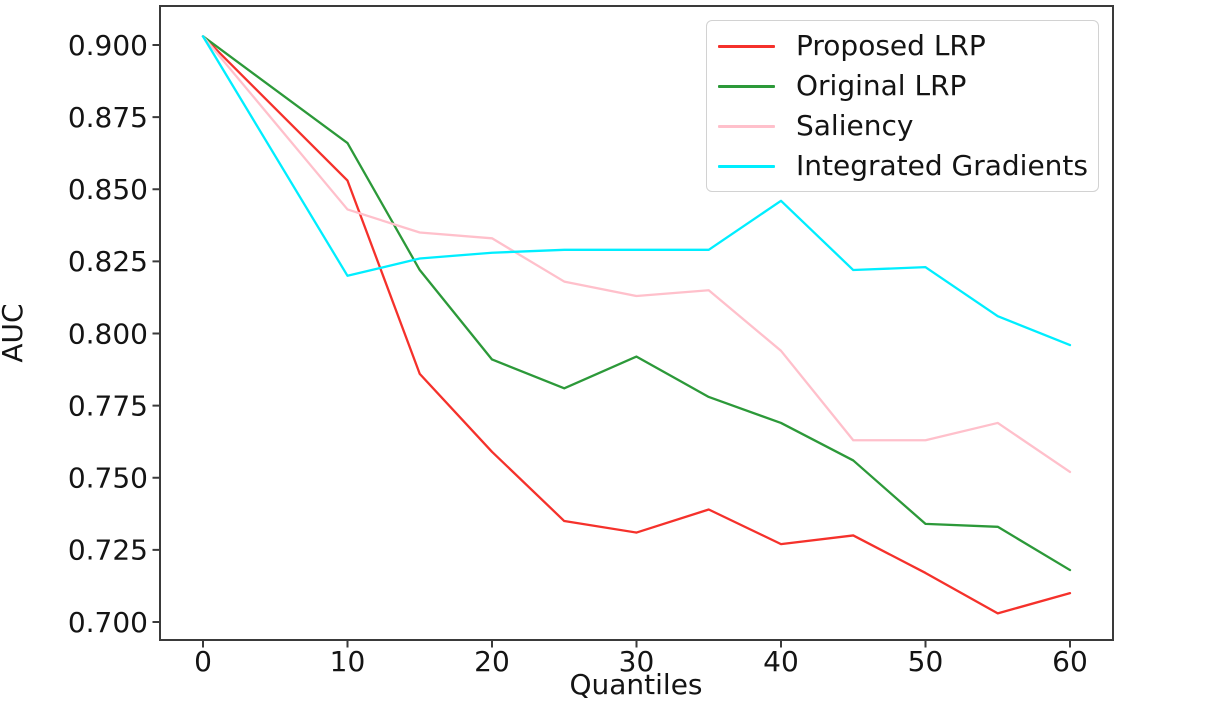 Image resolution: width=1211 pixels, height=711 pixels. What do you see at coordinates (926, 661) in the screenshot?
I see `x-tick-label: 50` at bounding box center [926, 661].